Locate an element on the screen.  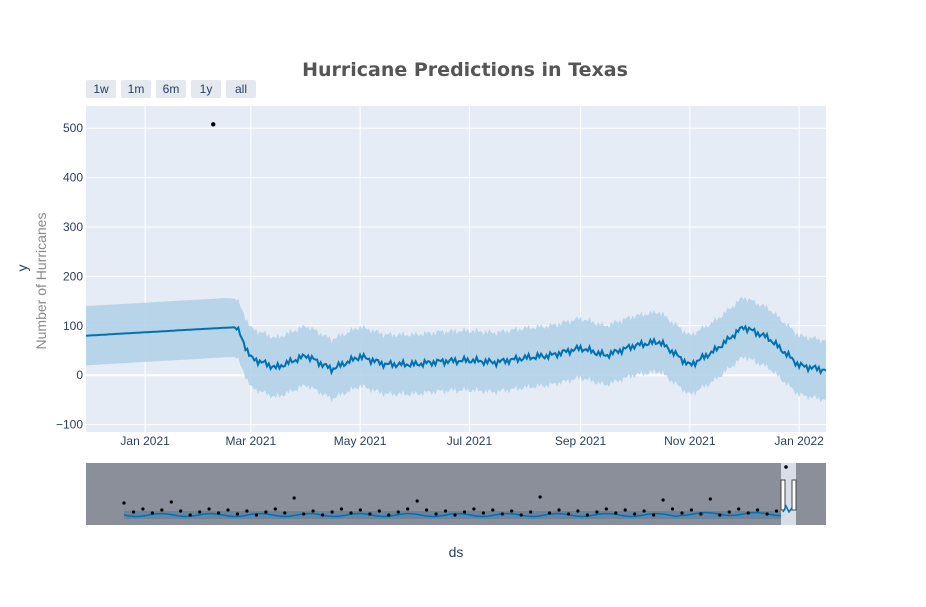
observed-point is located at coordinates (213, 124).